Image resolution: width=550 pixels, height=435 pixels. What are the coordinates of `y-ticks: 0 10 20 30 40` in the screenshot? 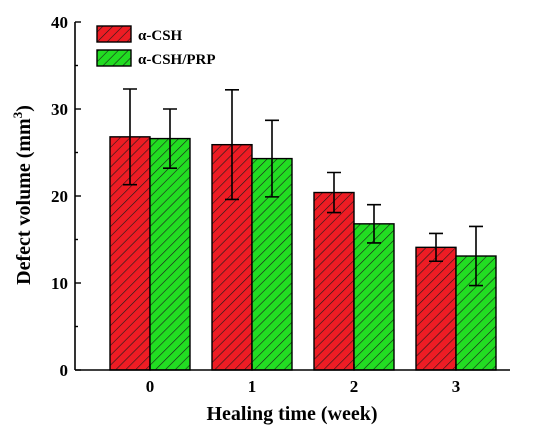 It's located at (66, 196).